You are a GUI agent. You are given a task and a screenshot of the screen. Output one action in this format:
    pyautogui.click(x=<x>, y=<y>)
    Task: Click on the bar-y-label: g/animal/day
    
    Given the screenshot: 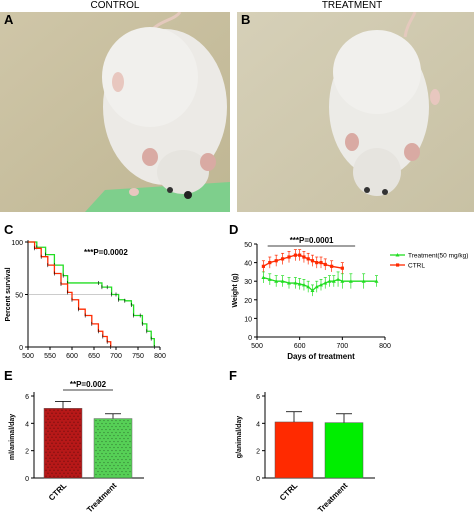 What is the action you would take?
    pyautogui.click(x=239, y=437)
    